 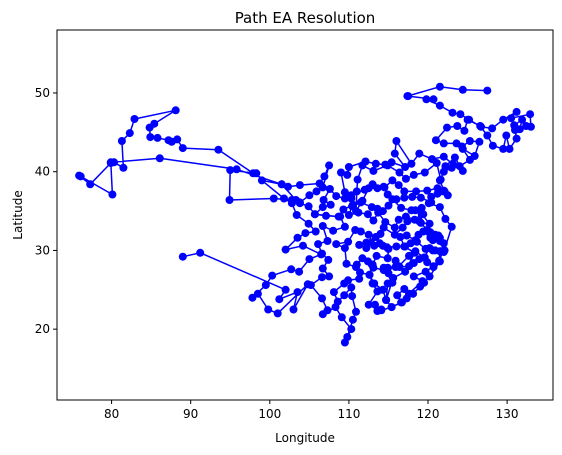 I want to click on x-tick-label: 110, so click(x=348, y=414).